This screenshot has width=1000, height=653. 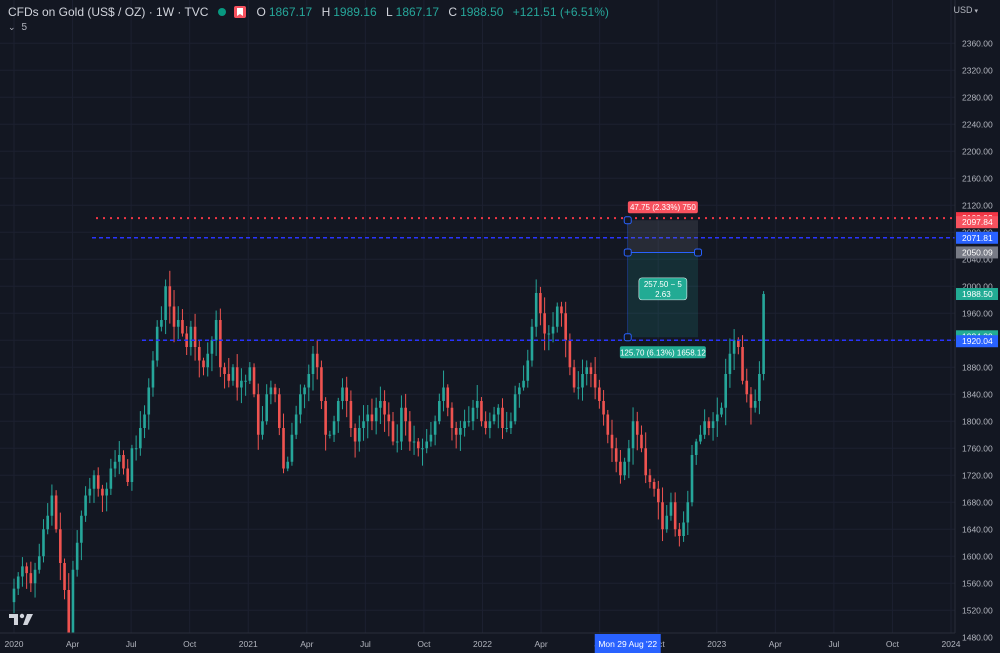 I want to click on time-tick-7: Oct, so click(x=424, y=644).